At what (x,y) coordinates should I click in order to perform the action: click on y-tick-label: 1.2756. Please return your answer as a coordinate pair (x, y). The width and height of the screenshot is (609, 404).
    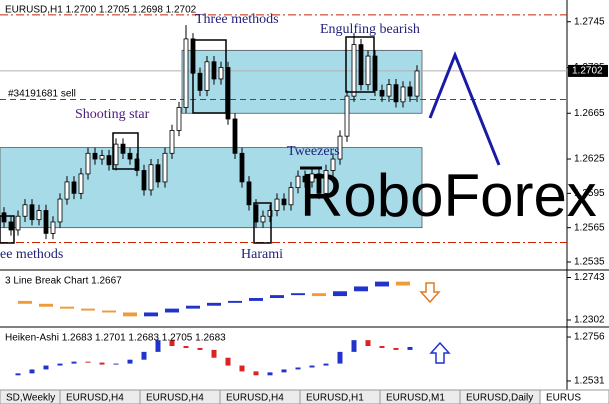
    Looking at the image, I should click on (589, 337).